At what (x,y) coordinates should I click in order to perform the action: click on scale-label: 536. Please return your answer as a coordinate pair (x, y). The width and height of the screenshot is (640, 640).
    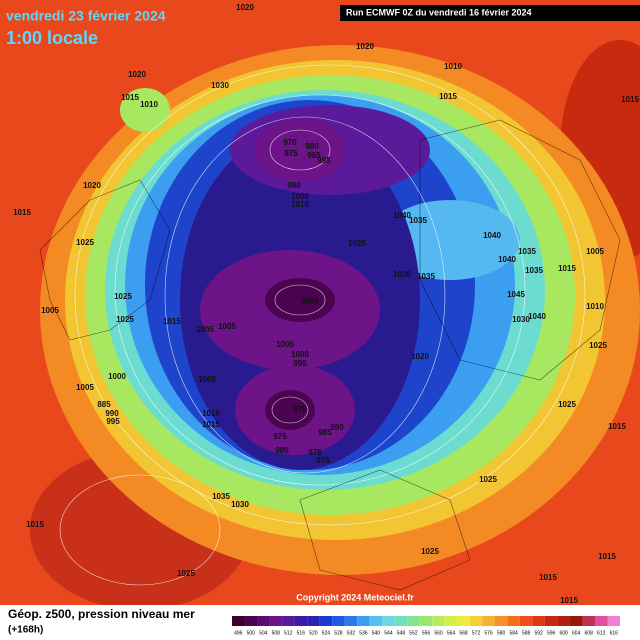
    Looking at the image, I should click on (363, 633).